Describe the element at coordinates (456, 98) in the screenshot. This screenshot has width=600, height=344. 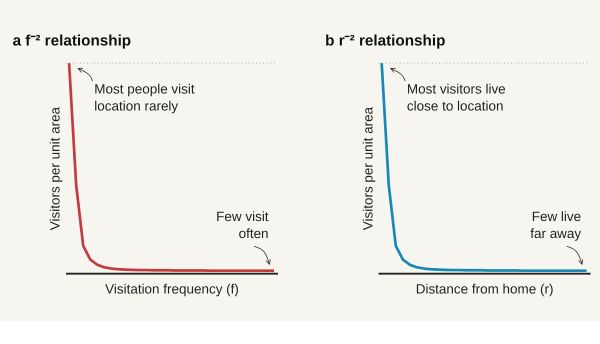
I see `annotation: Most visitors live close to location` at that location.